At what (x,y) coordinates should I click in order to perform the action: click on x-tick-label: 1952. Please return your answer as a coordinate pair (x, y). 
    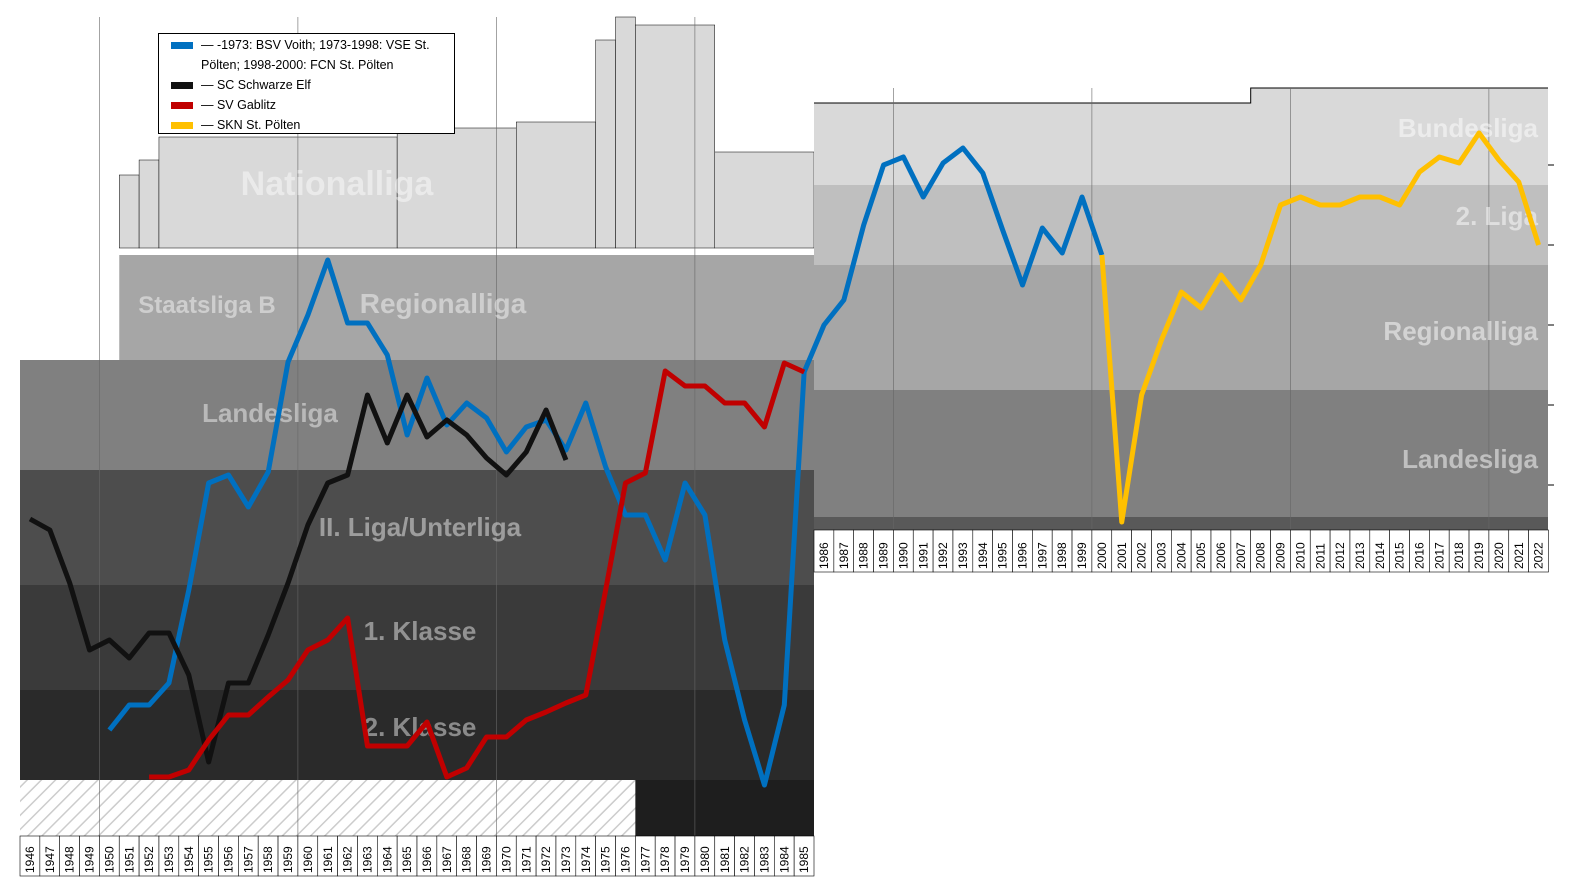
    Looking at the image, I should click on (149, 859).